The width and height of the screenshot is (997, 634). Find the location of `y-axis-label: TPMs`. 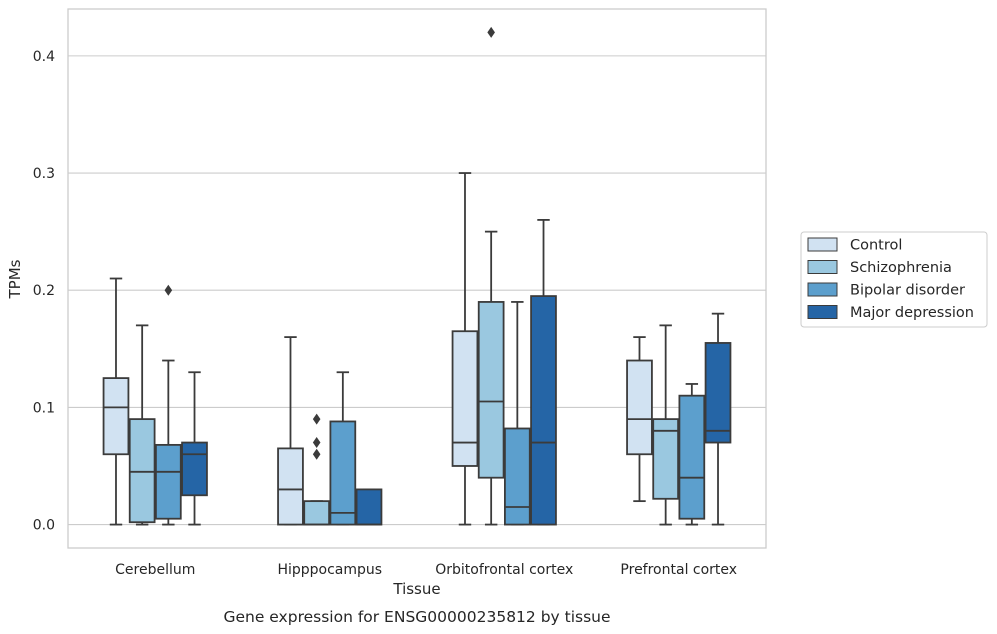

y-axis-label: TPMs is located at coordinates (15, 279).